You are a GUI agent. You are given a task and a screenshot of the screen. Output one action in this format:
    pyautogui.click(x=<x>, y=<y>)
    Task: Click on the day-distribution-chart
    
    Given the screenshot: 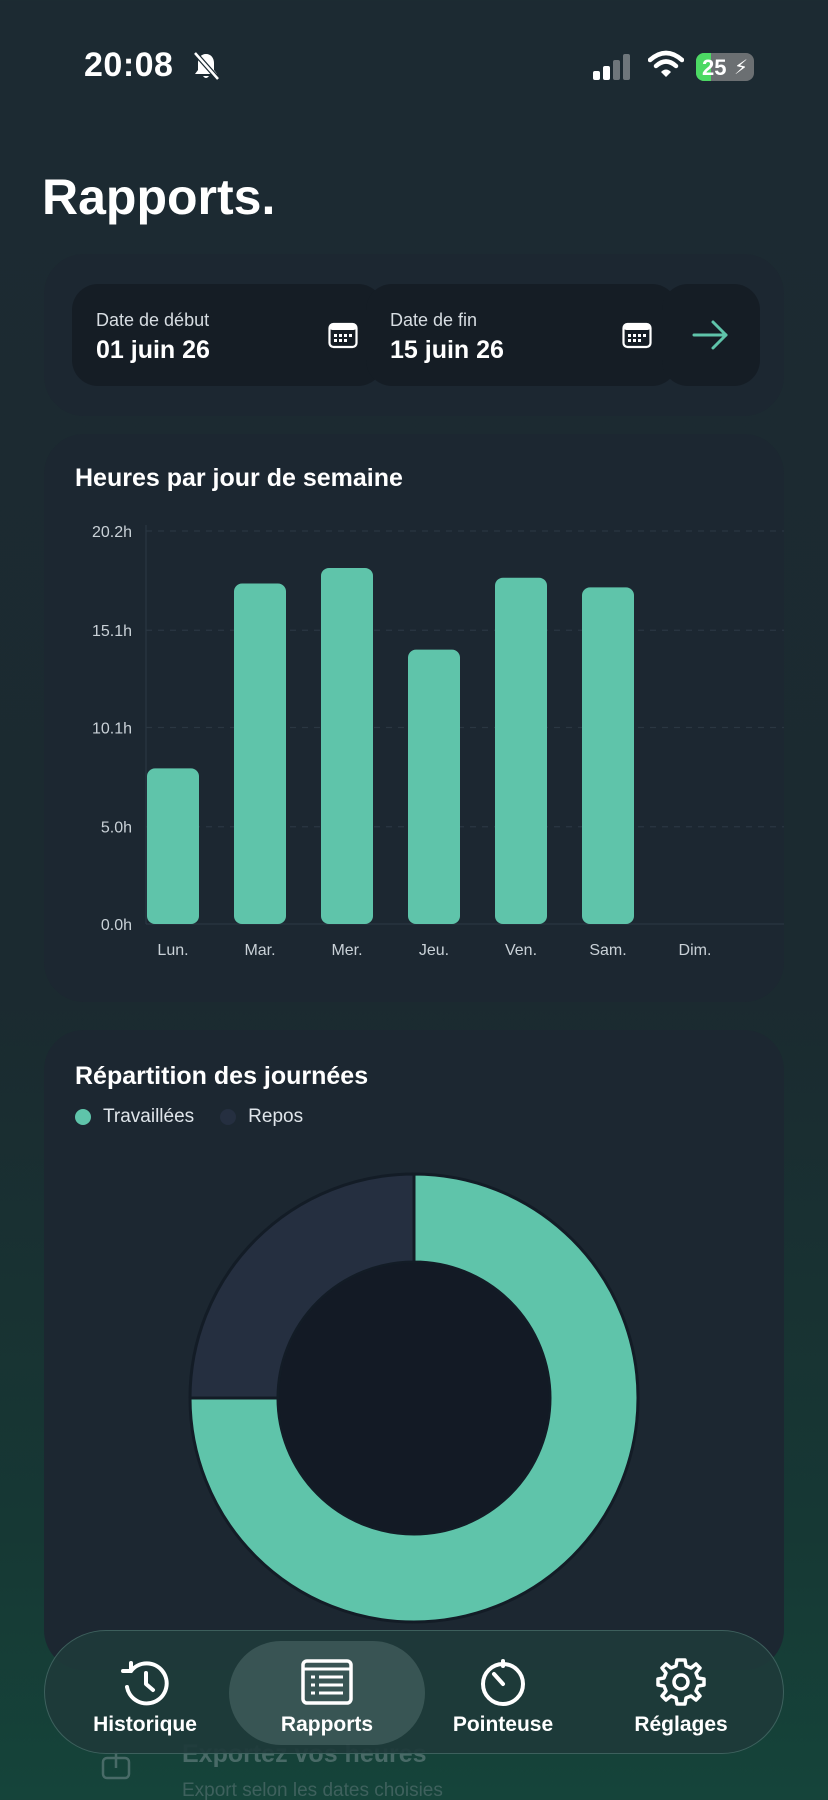 What is the action you would take?
    pyautogui.click(x=414, y=1398)
    